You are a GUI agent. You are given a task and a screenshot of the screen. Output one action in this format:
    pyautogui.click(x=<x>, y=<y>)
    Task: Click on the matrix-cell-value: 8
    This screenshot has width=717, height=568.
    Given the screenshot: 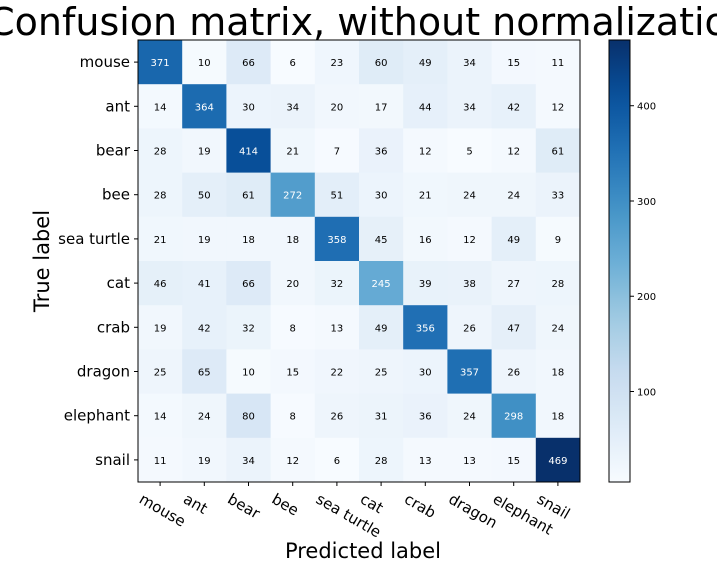 What is the action you would take?
    pyautogui.click(x=293, y=417)
    